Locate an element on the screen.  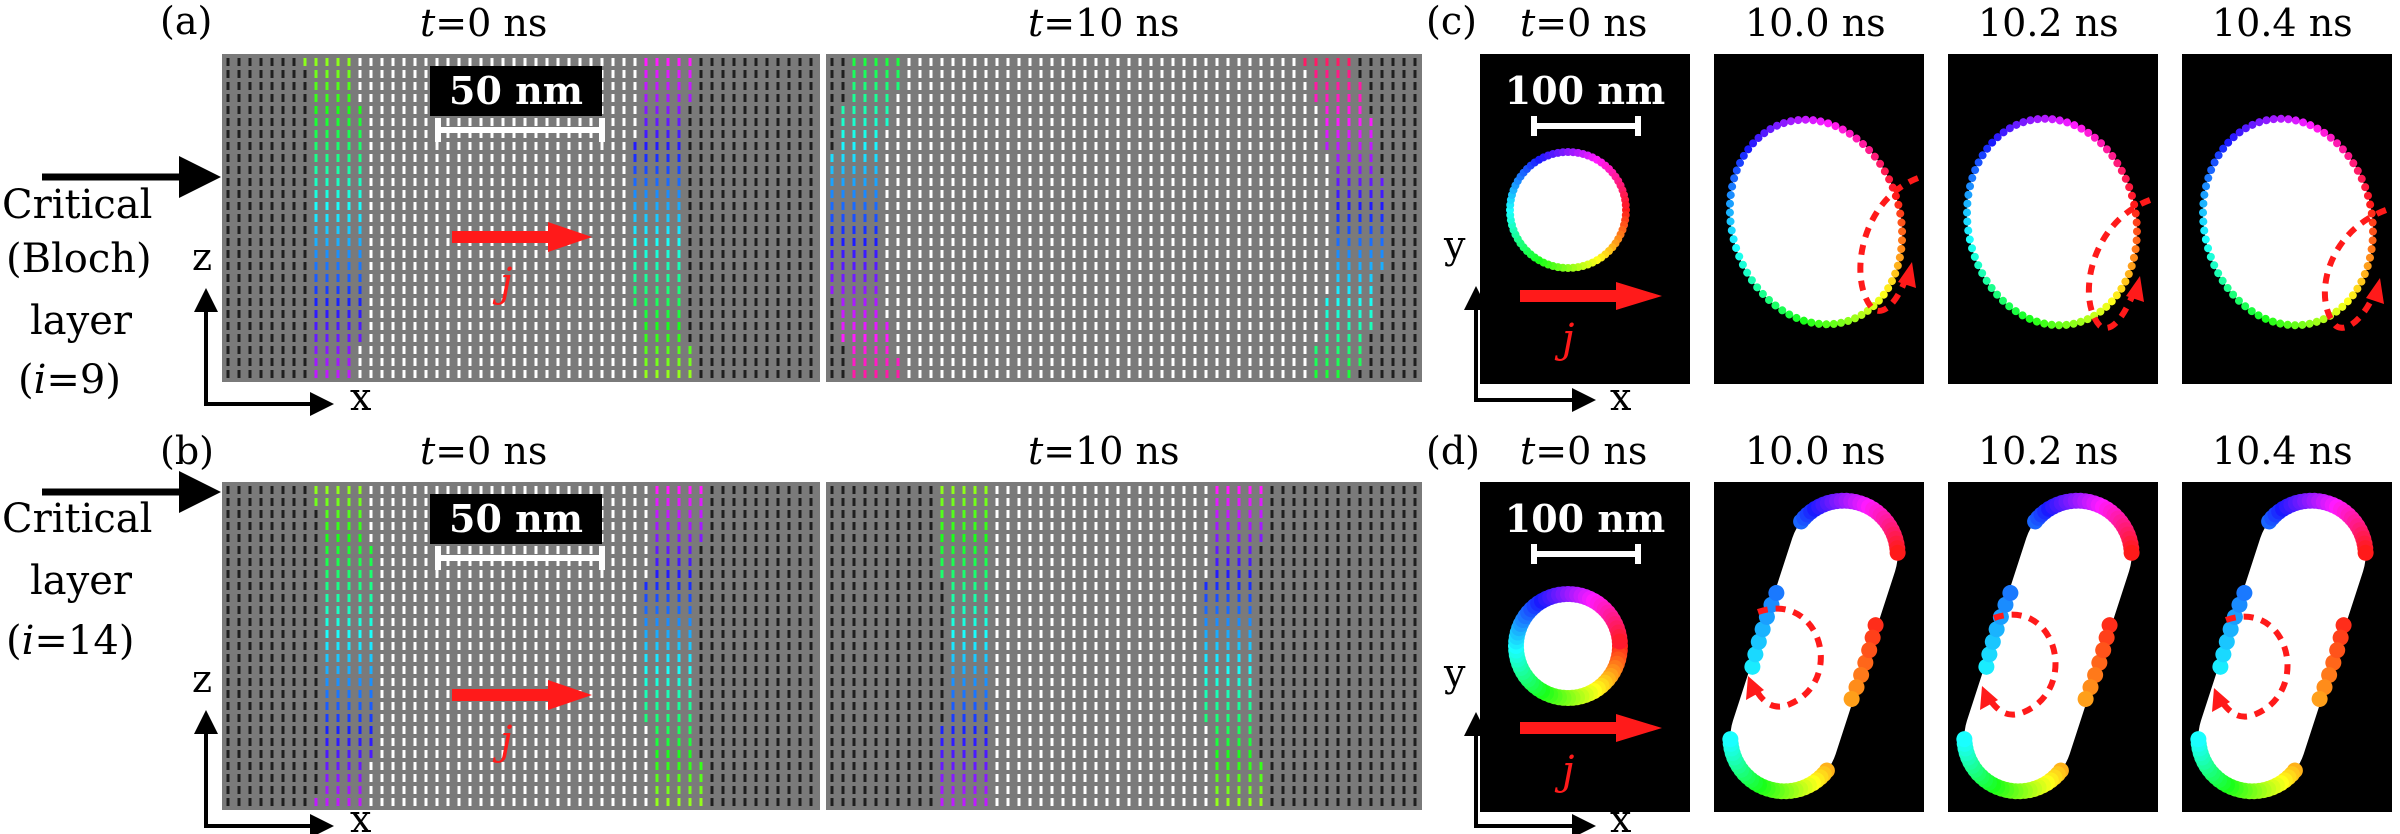
scale-bar-a is located at coordinates (520, 130).